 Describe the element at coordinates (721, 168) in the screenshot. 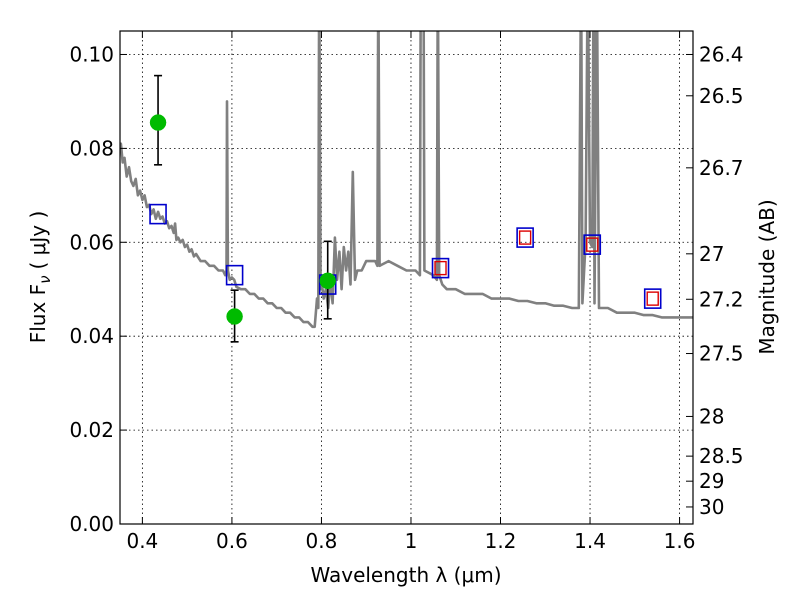

I see `magnitude-tick-label: 26.7` at that location.